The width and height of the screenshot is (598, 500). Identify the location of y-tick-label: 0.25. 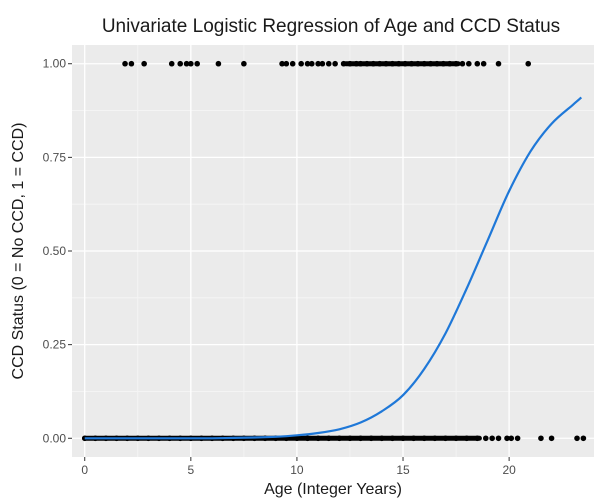
(55, 345).